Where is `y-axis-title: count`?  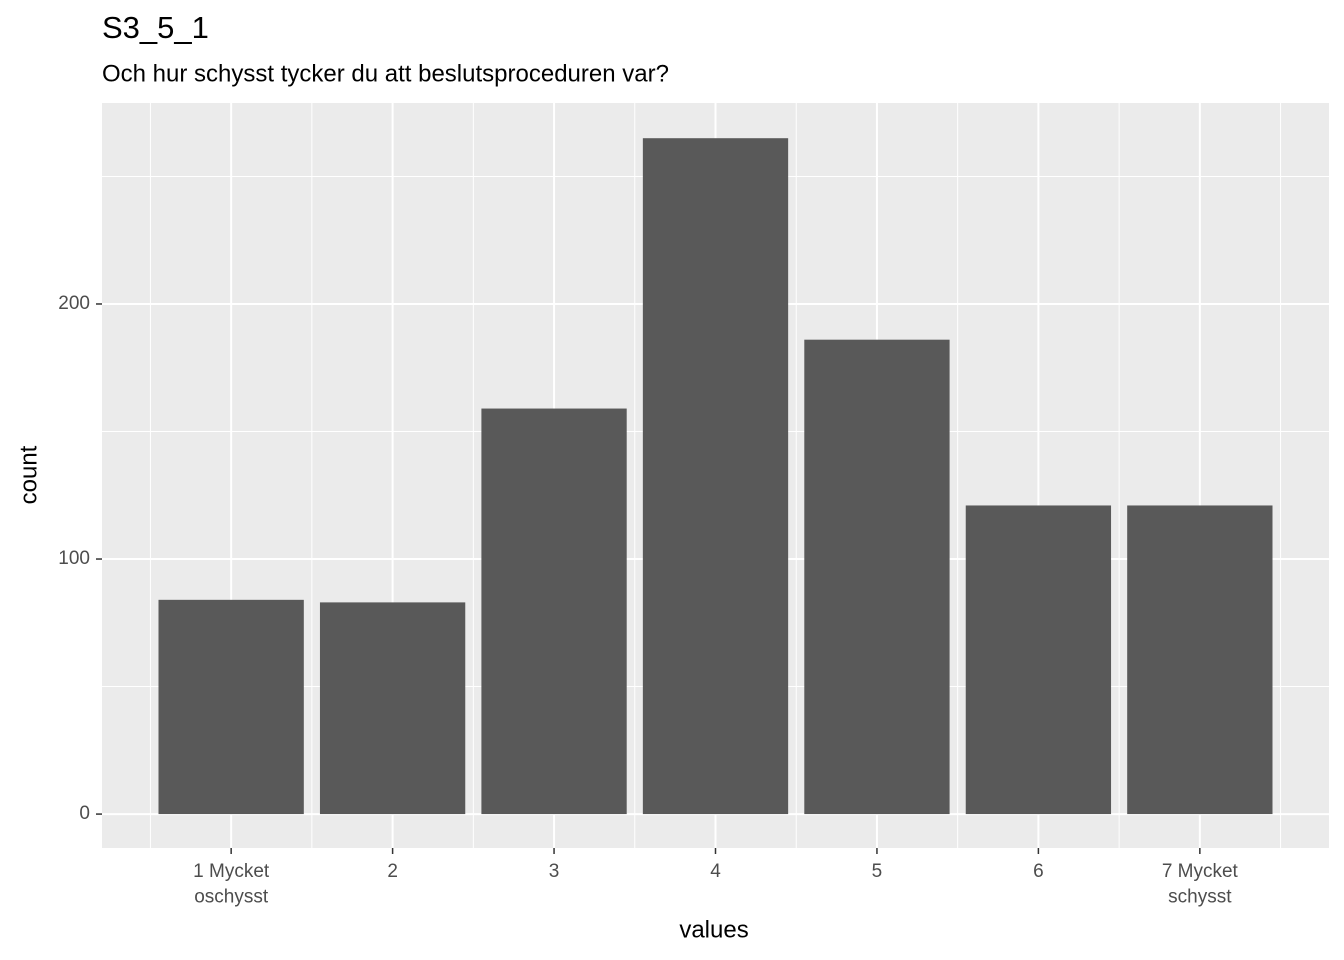 y-axis-title: count is located at coordinates (28, 474).